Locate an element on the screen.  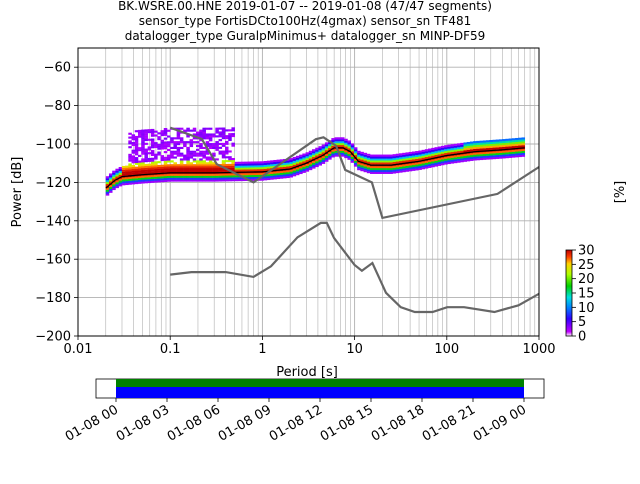
time-tick-label: 01-08 03 is located at coordinates (143, 423).